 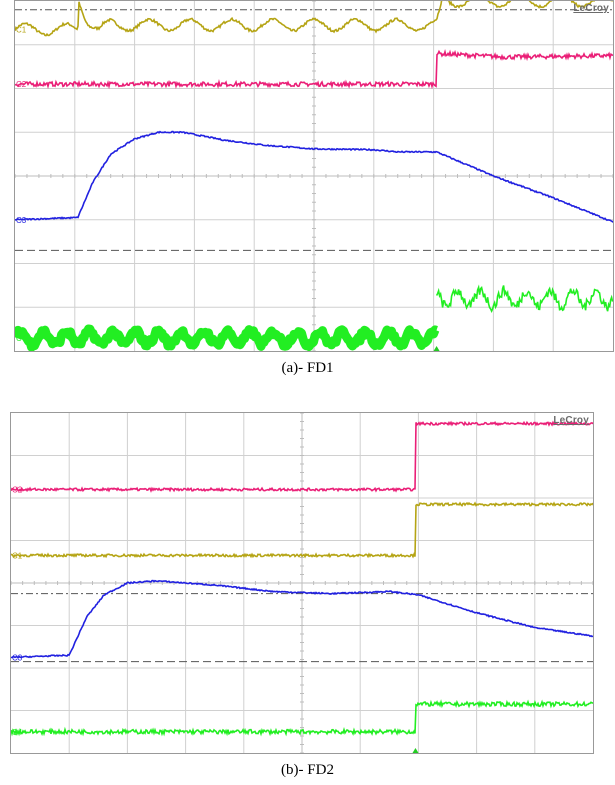 I want to click on brand-label-b: LeCroy, so click(x=571, y=420).